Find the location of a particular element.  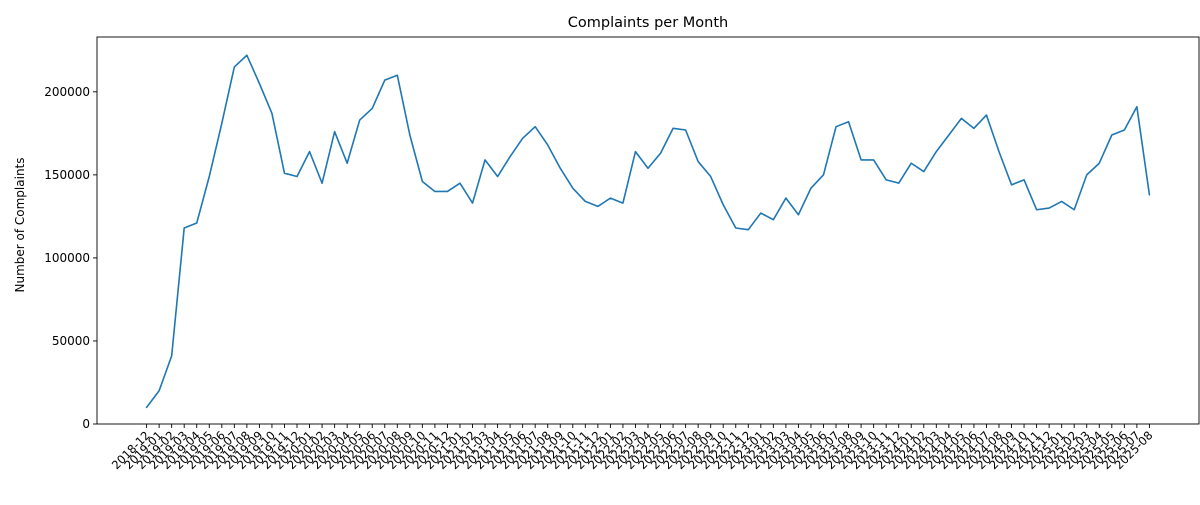

y-axis-label: Number of Complaints is located at coordinates (20, 224).